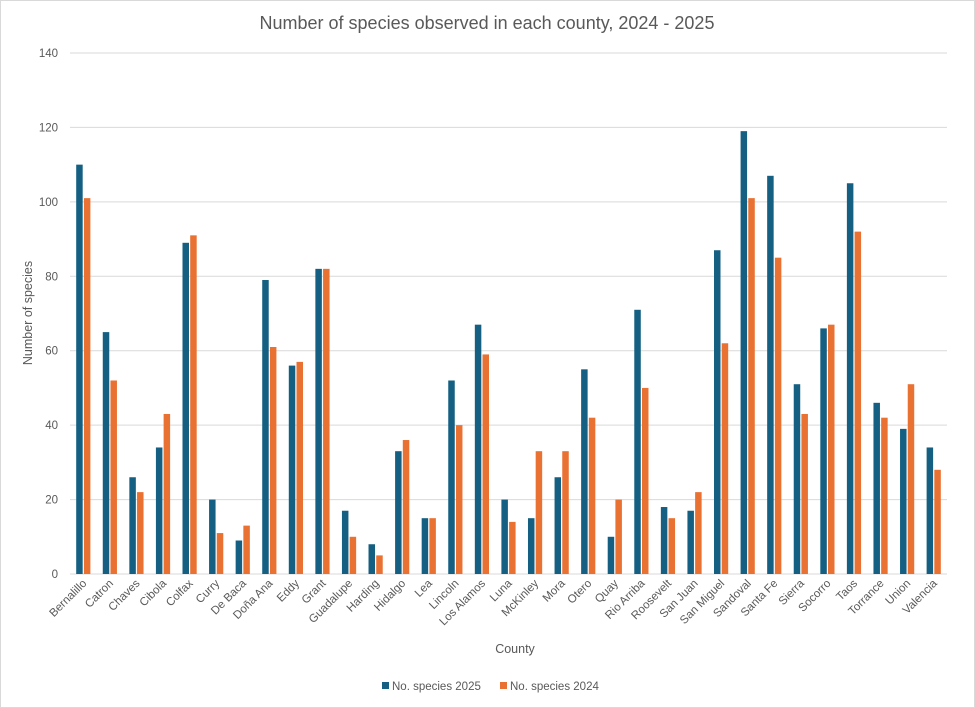 The width and height of the screenshot is (975, 708). I want to click on x-axis-title: County, so click(515, 649).